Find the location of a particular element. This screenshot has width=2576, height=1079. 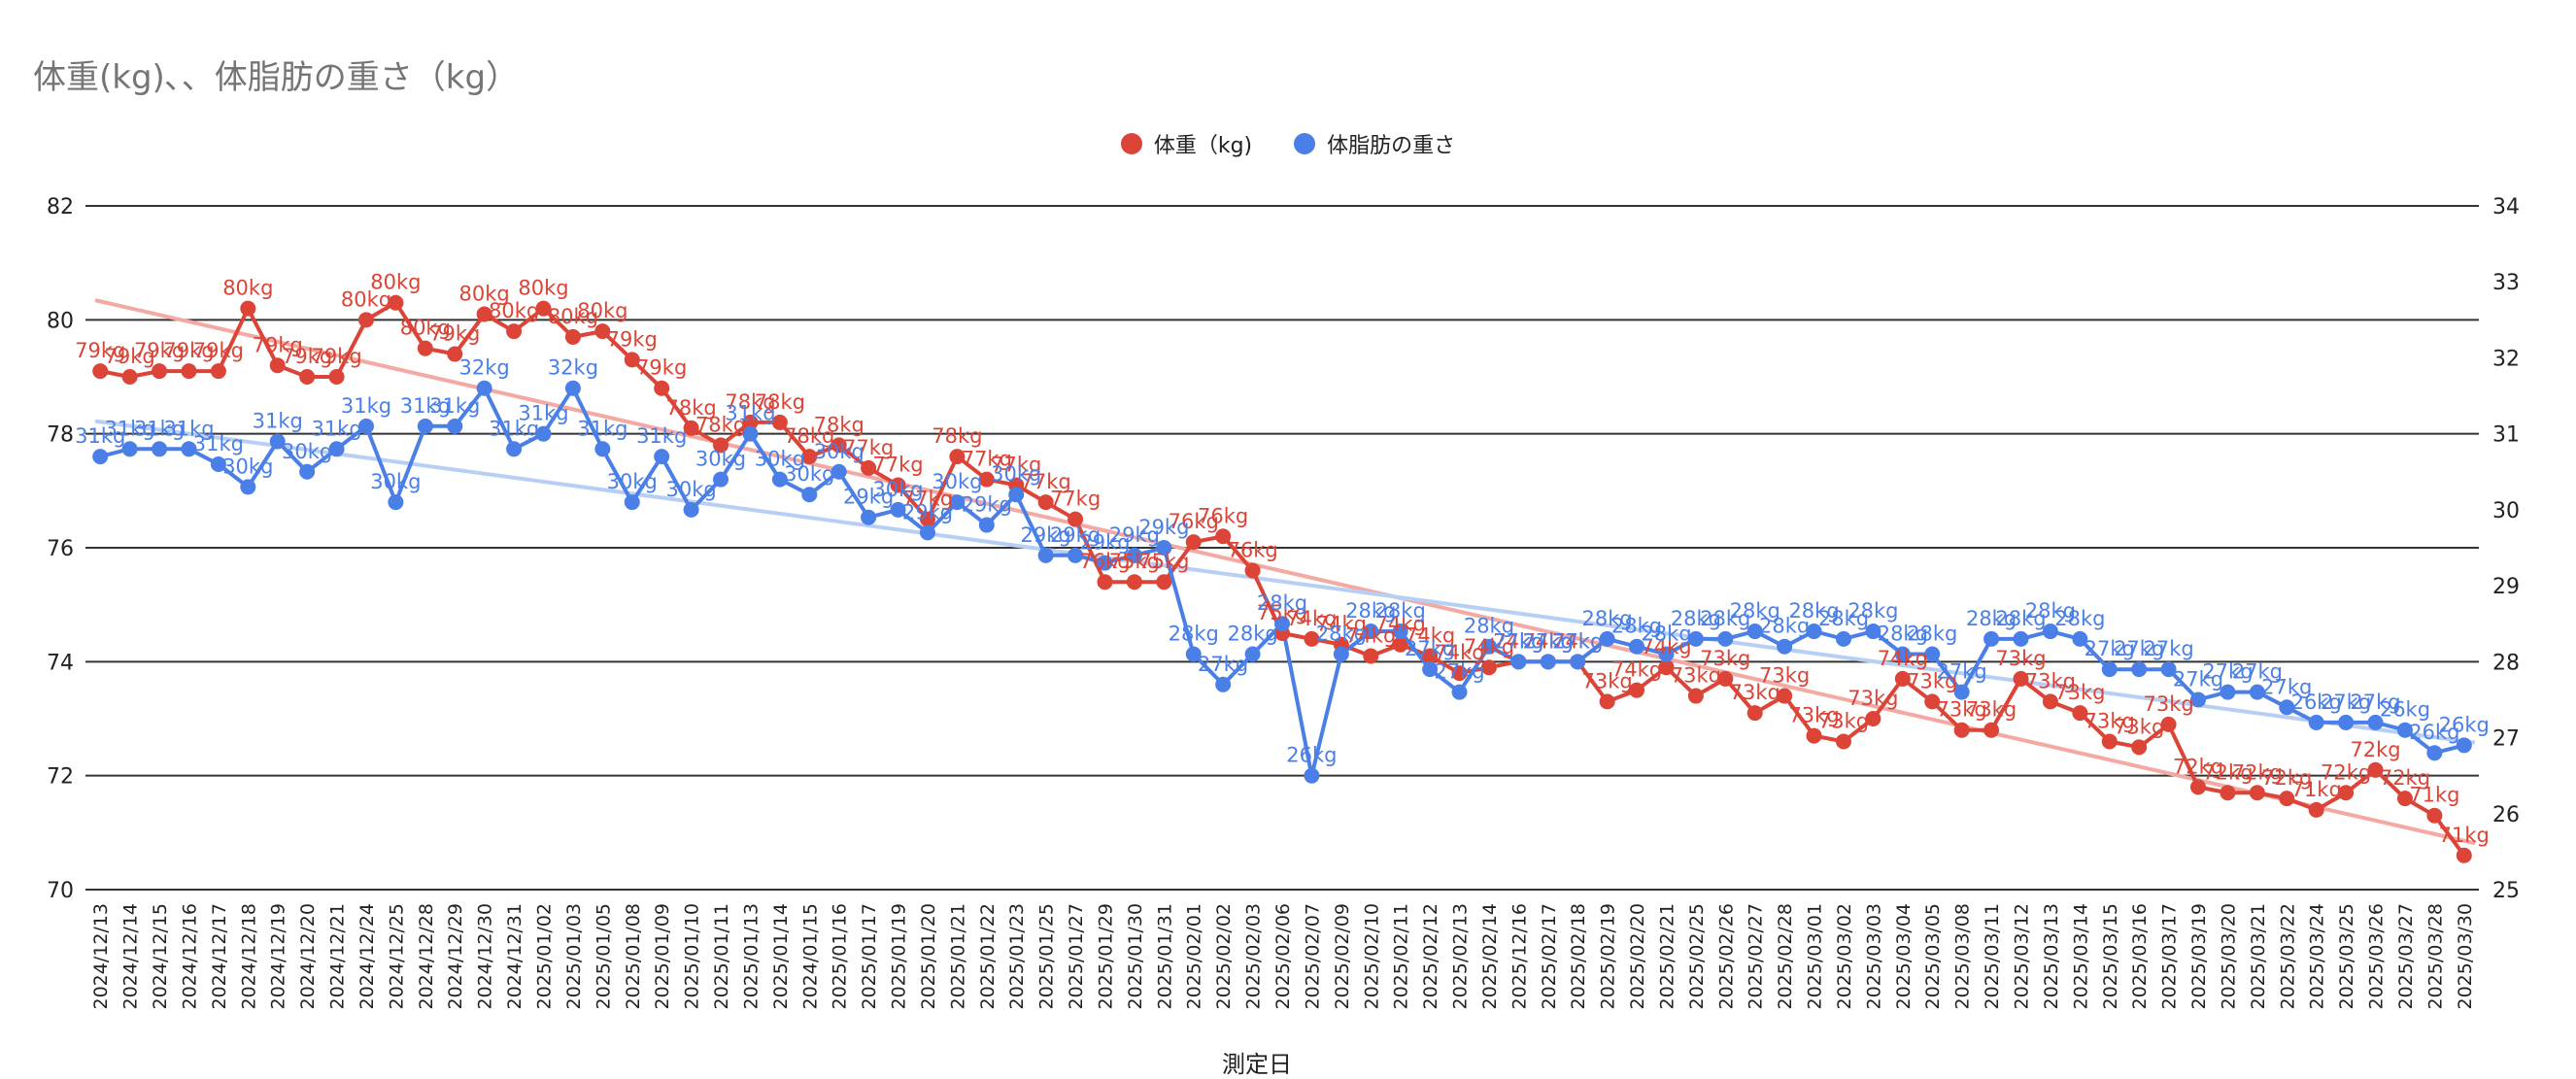

legend: 体重（kg) 体脂肪の重さ is located at coordinates (1288, 143).